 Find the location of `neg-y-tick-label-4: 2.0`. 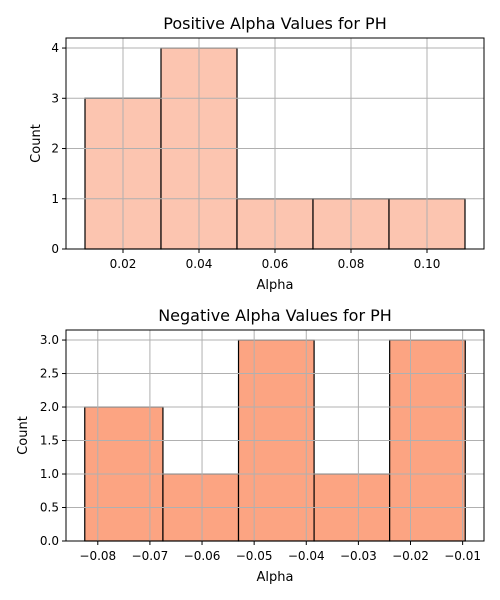

neg-y-tick-label-4: 2.0 is located at coordinates (49, 407).